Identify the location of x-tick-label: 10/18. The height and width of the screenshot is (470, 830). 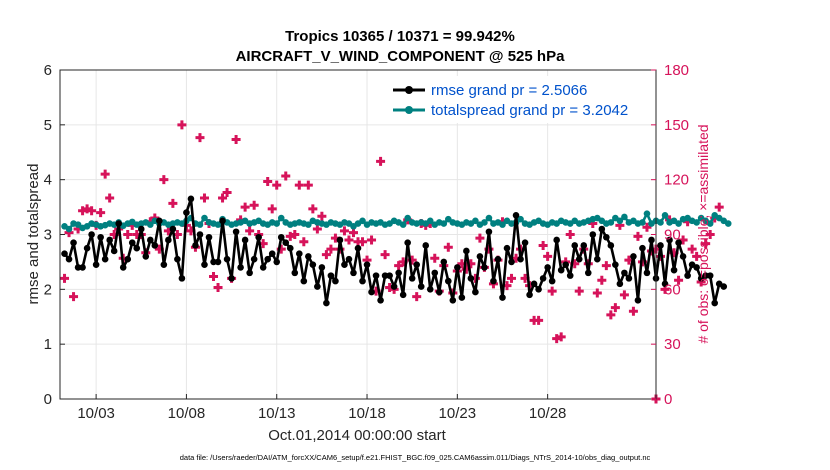
(367, 413).